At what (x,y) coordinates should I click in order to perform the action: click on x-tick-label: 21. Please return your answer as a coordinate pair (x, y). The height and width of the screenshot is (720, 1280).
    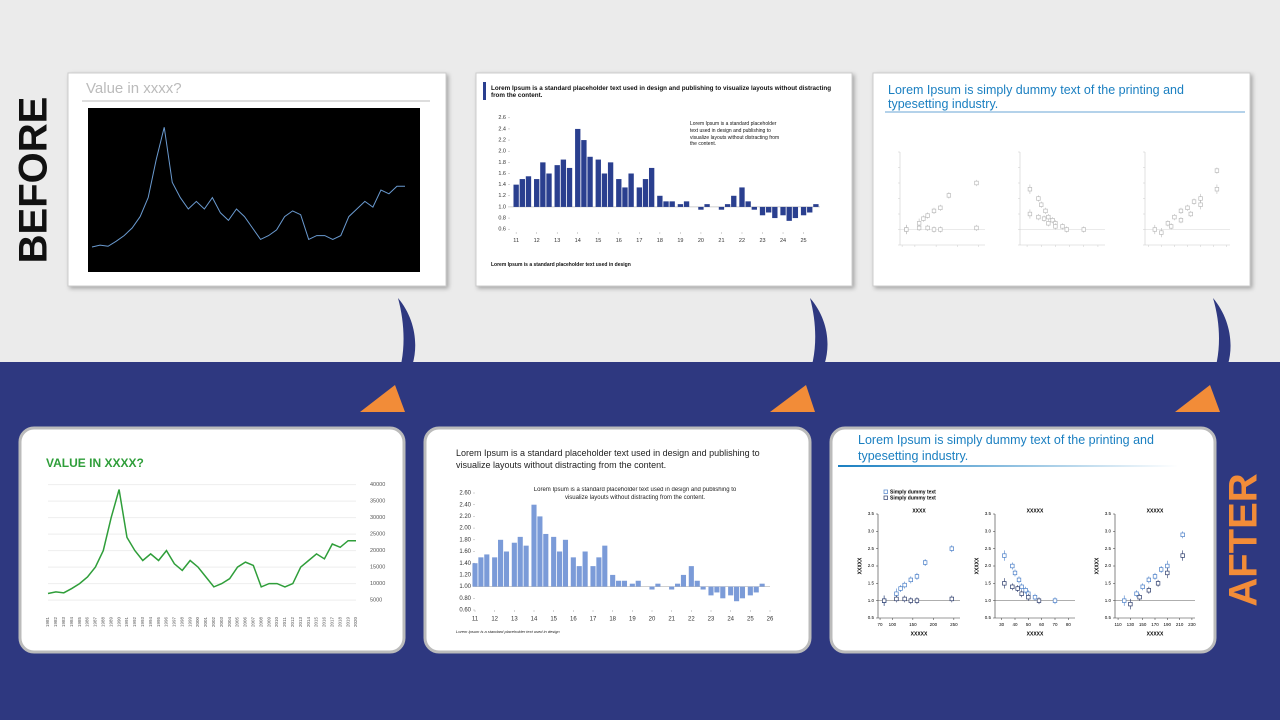
    Looking at the image, I should click on (721, 241).